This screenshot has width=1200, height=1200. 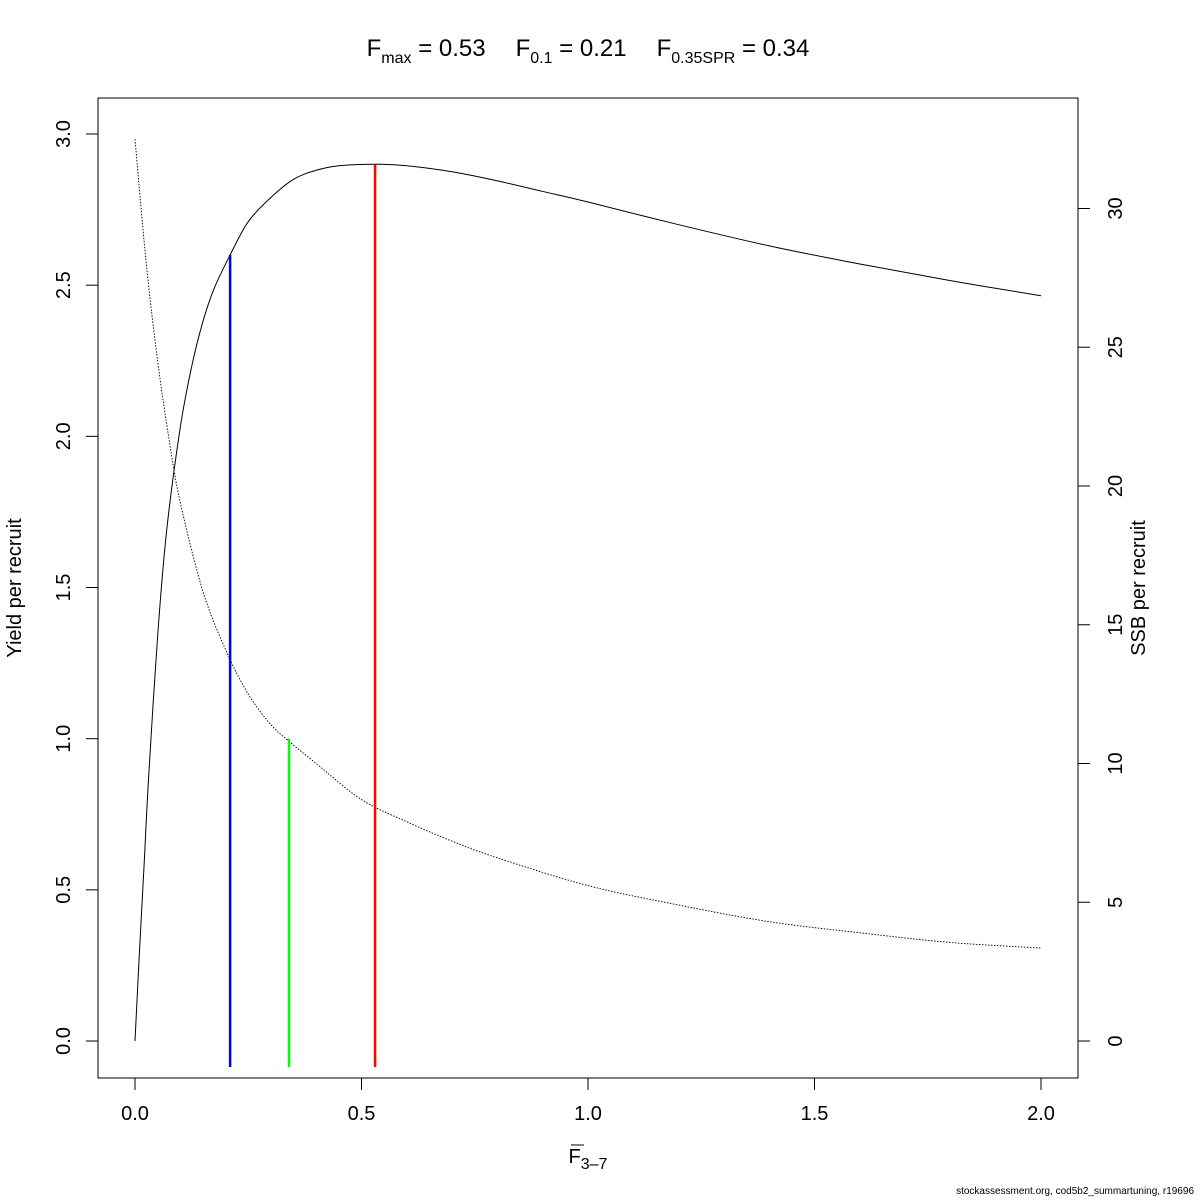 I want to click on title-value: = 0.53, so click(x=449, y=48).